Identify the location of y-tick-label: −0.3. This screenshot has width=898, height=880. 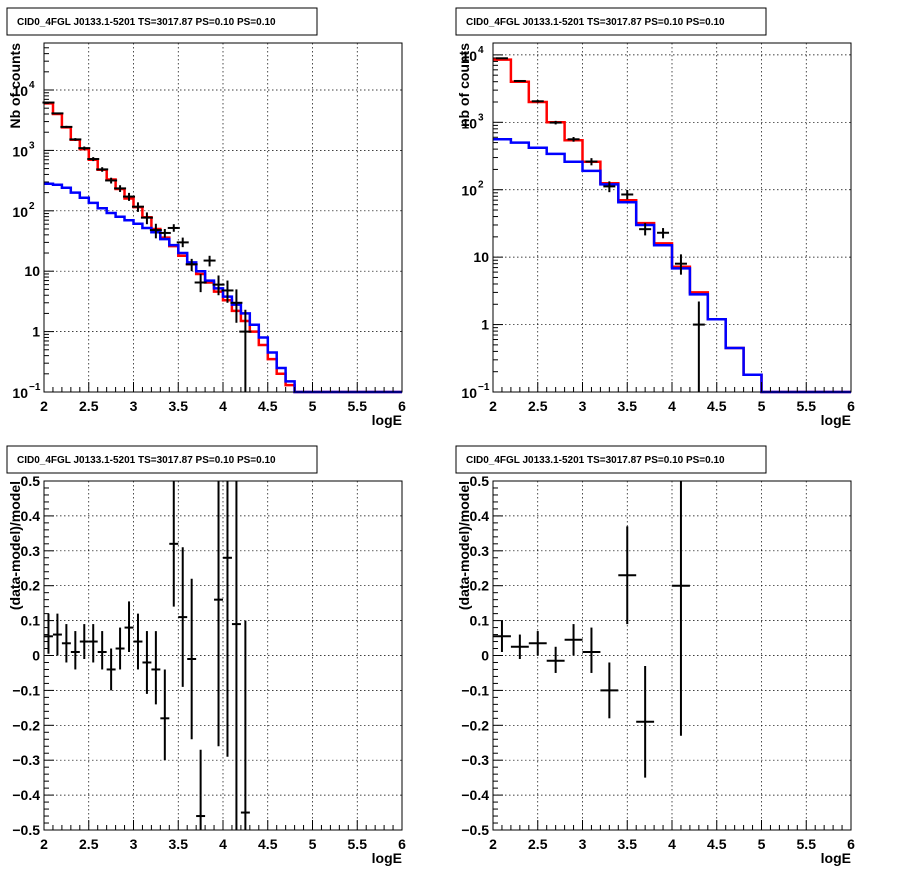
(475, 760).